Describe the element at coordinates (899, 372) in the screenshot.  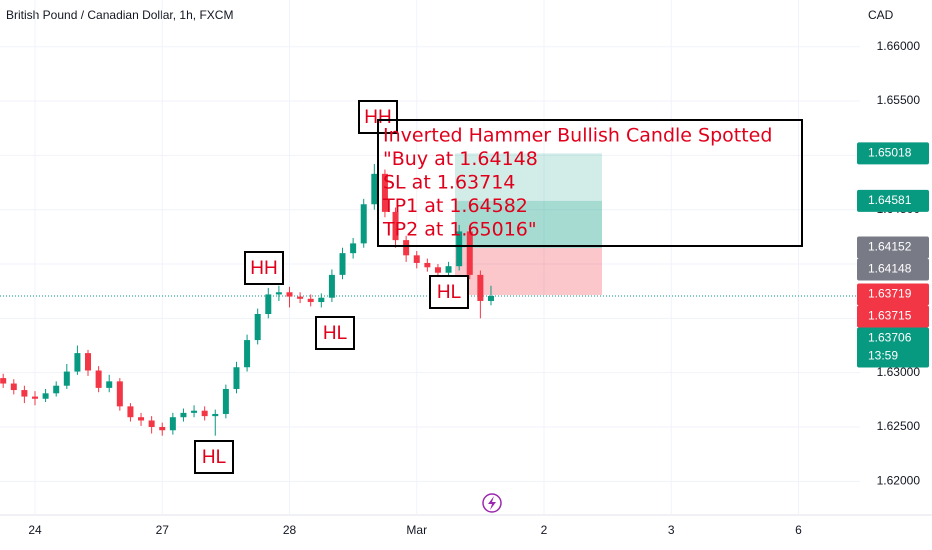
I see `y-tick-label: 1.63000` at that location.